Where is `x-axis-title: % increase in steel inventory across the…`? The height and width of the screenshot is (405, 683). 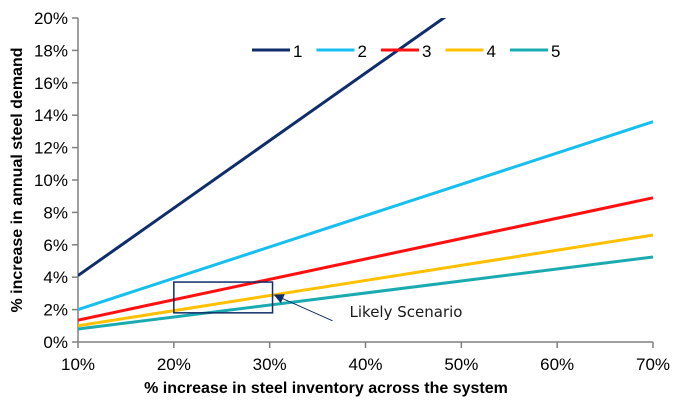 x-axis-title: % increase in steel inventory across the… is located at coordinates (326, 388).